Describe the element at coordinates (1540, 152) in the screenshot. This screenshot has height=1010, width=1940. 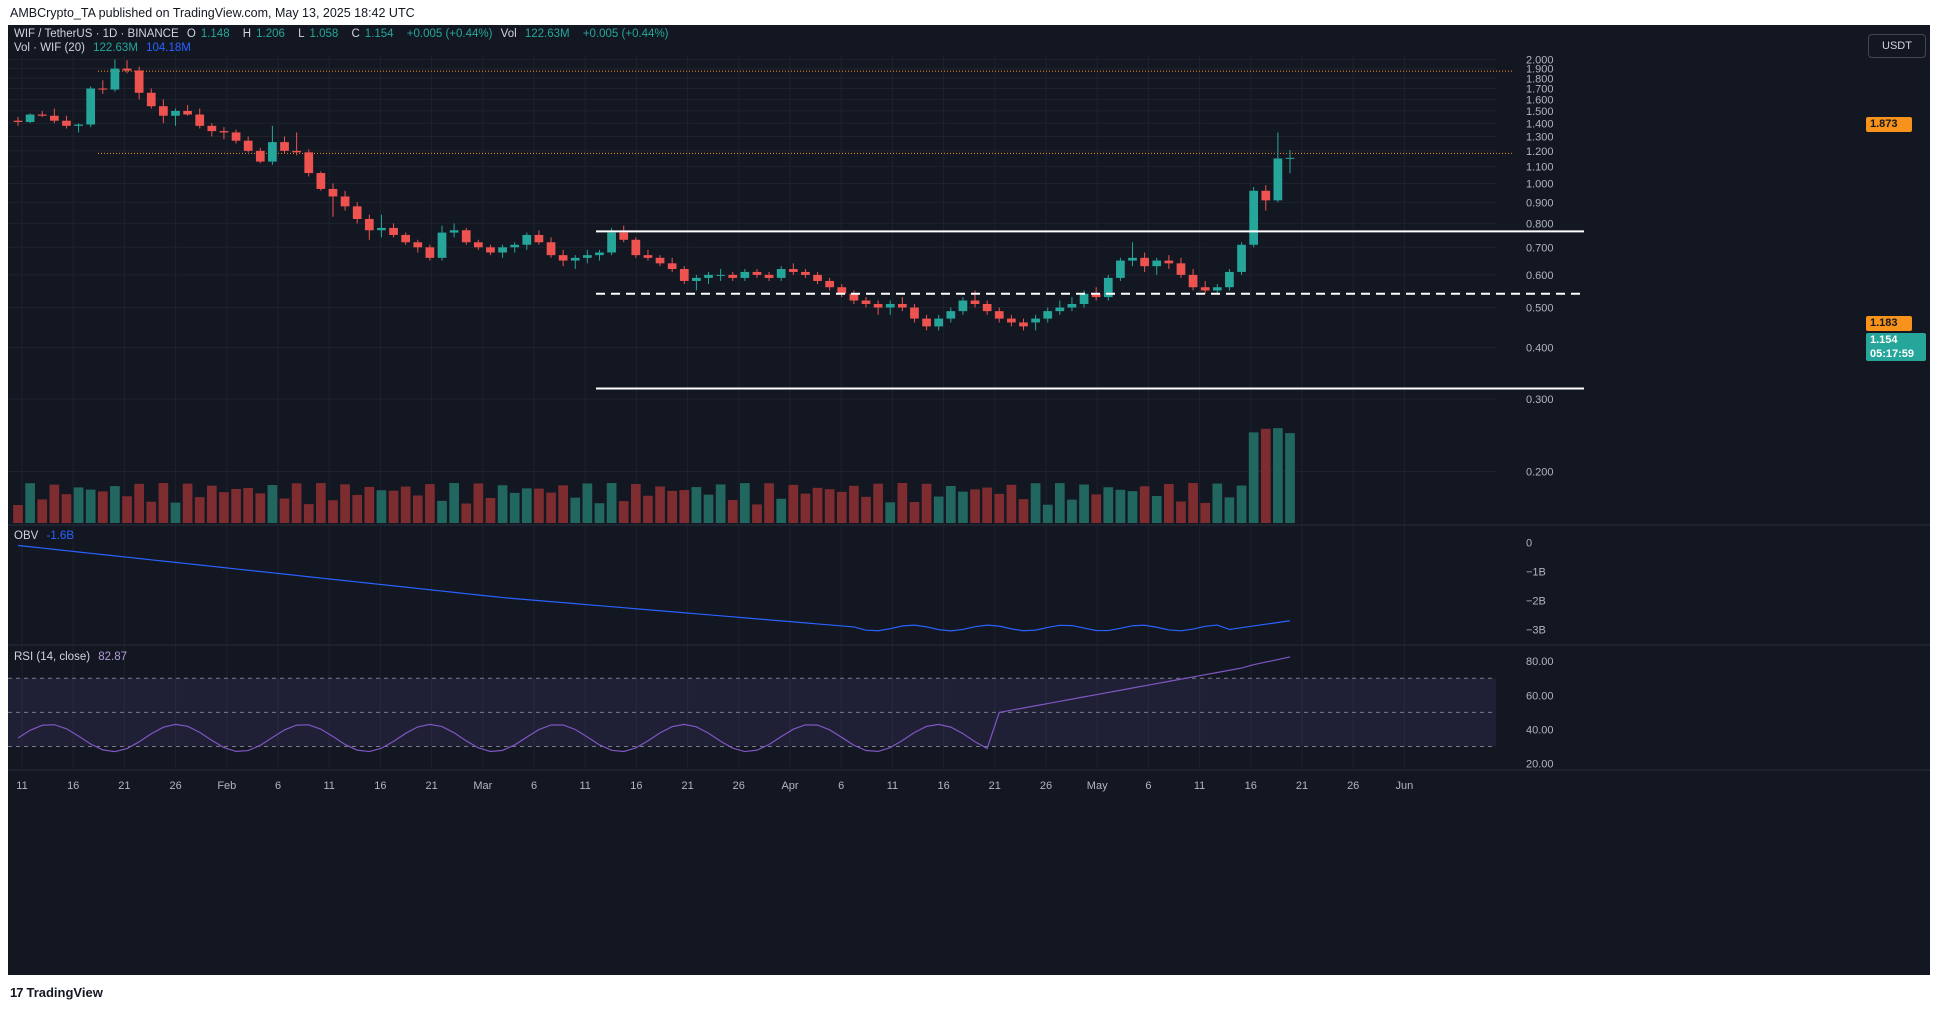
I see `price-tick-label: 1.200` at that location.